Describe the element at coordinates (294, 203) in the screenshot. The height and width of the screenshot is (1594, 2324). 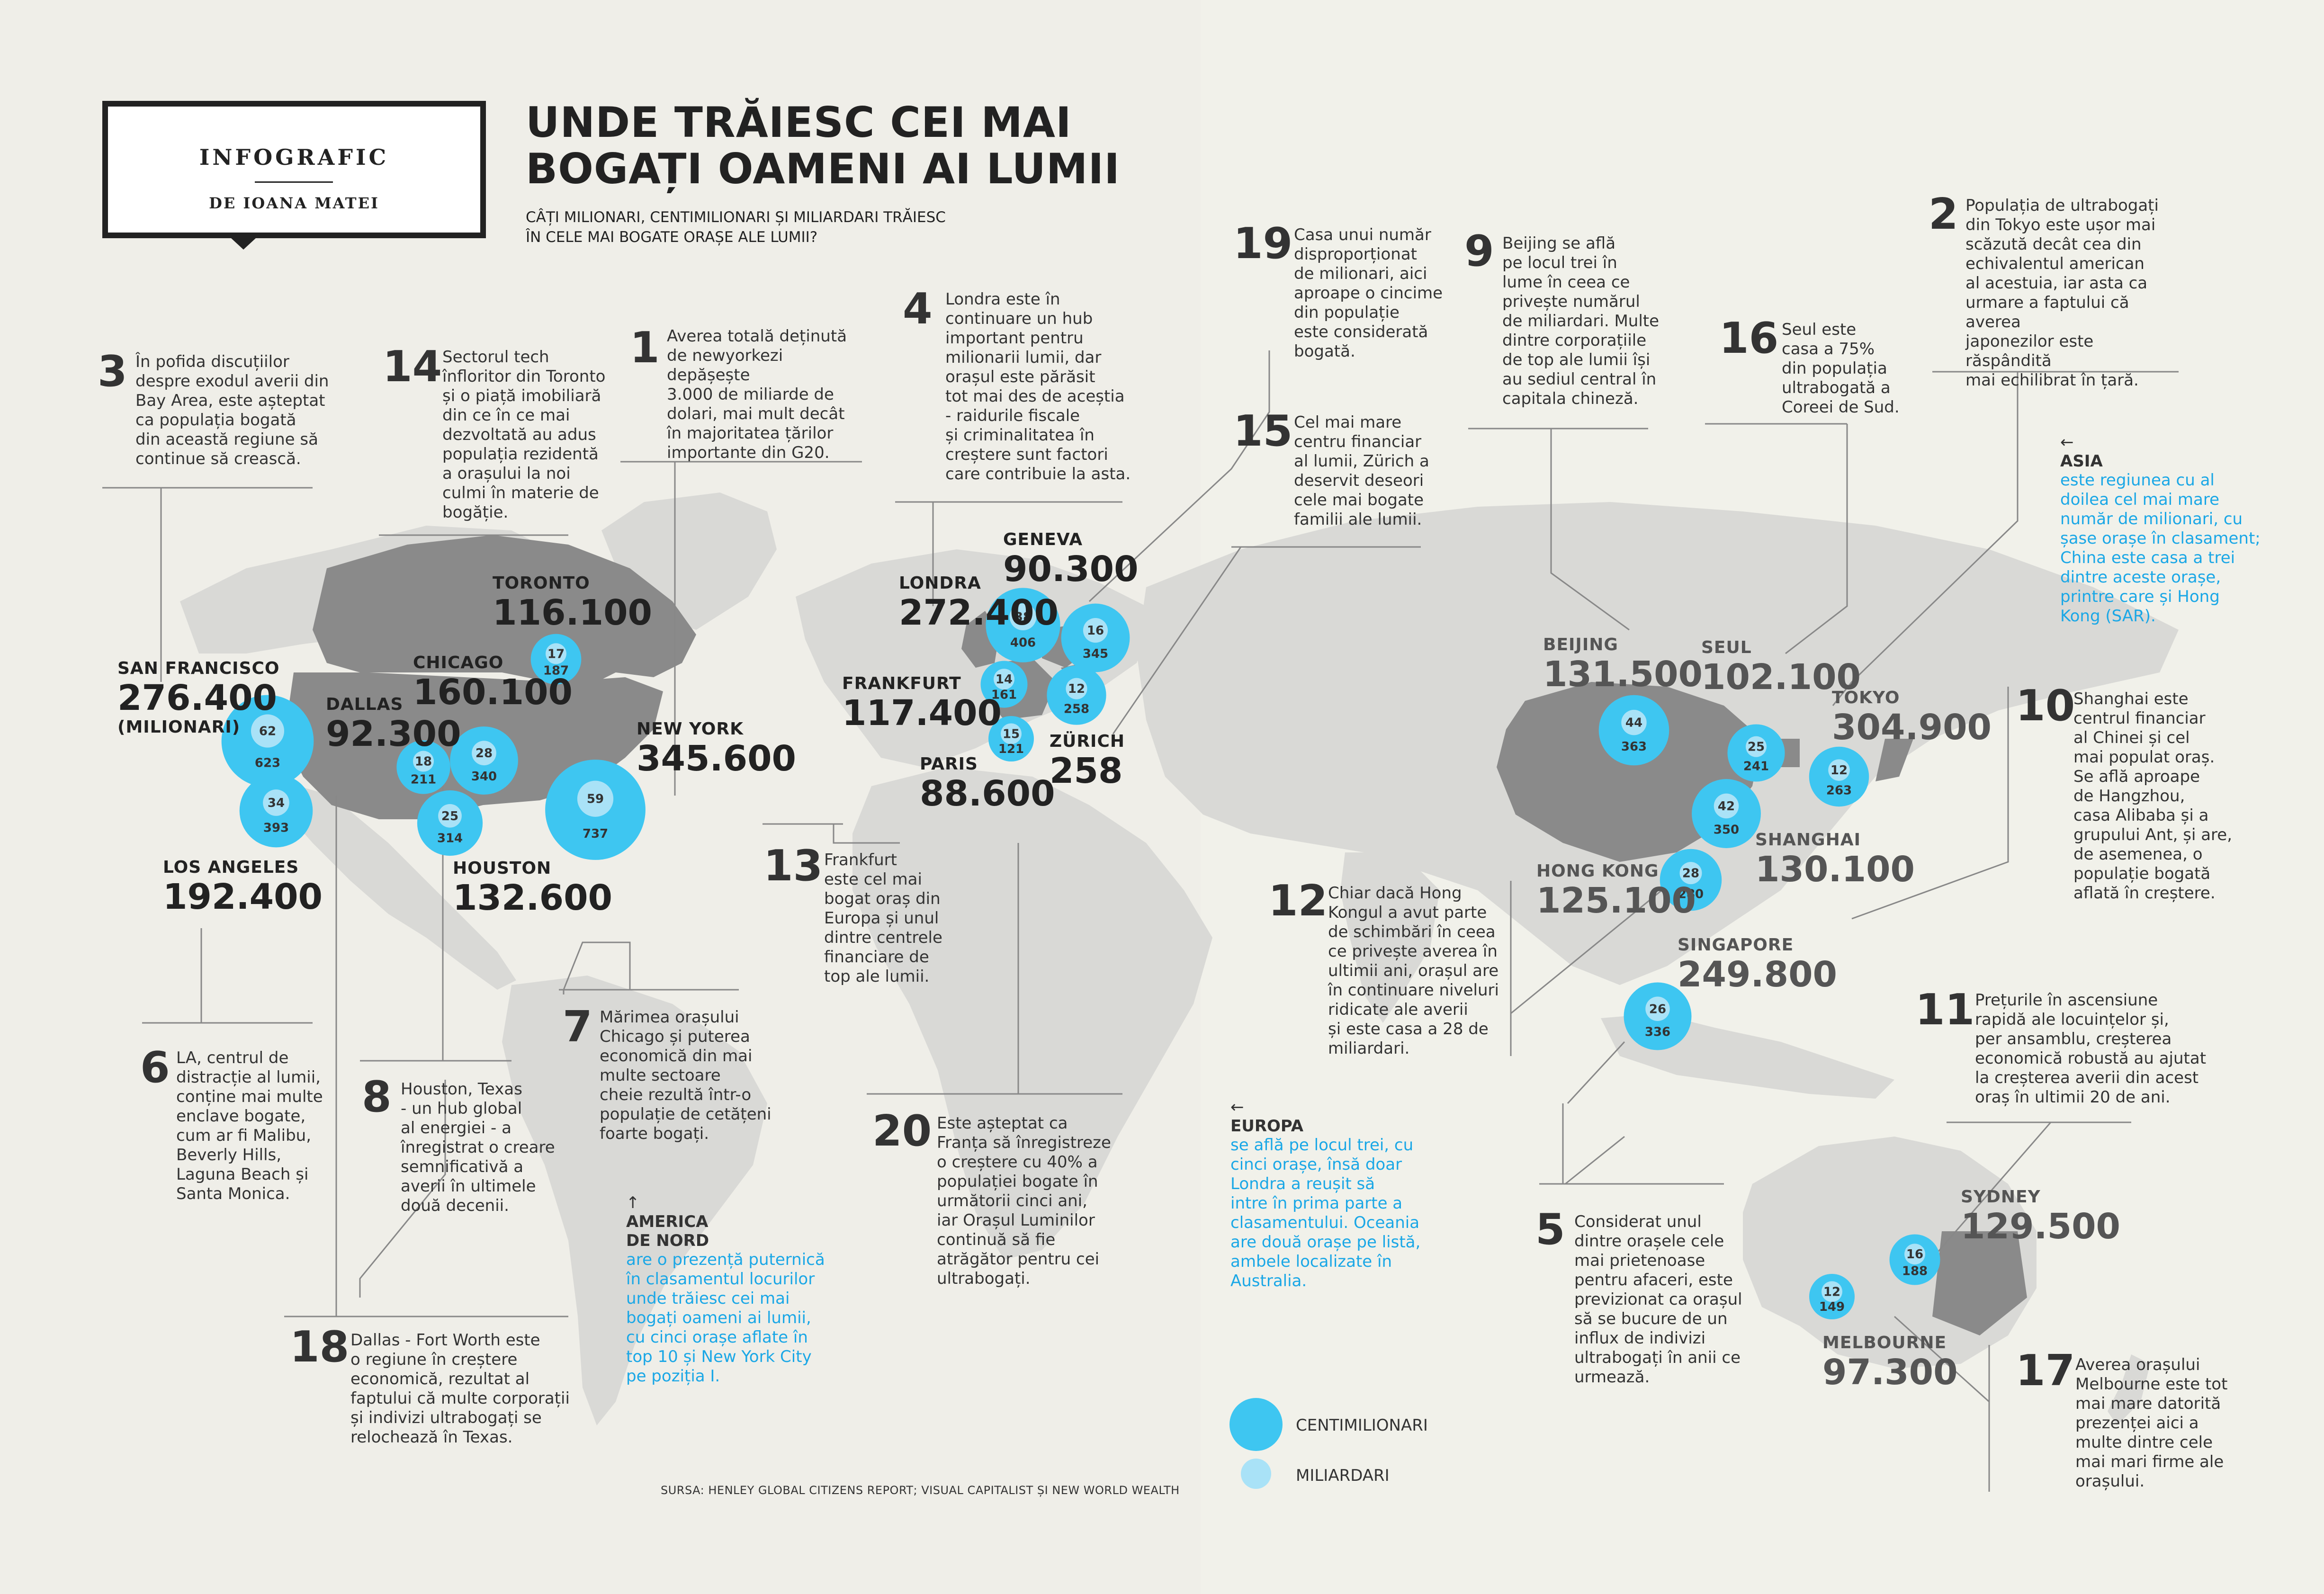
I see `badge-author: DE IOANA MATEI` at that location.